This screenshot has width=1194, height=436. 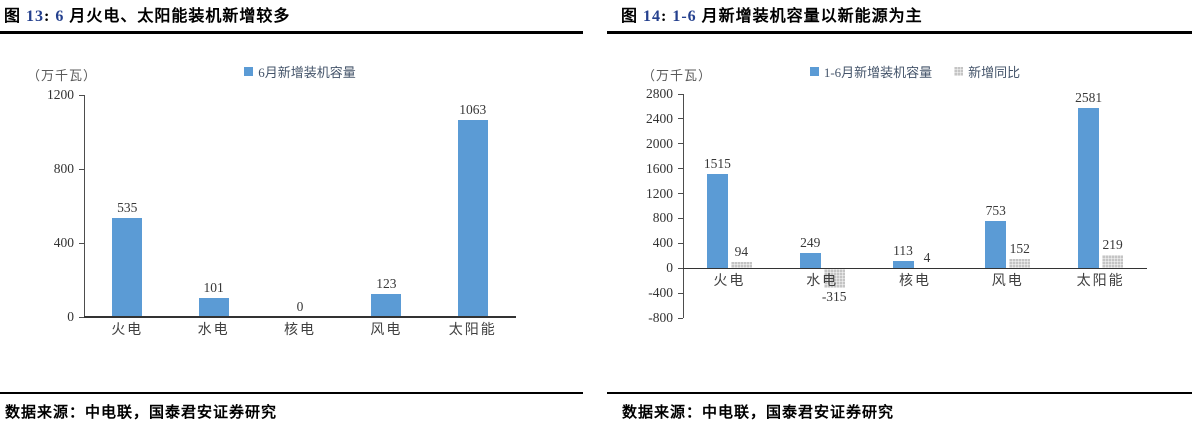 What do you see at coordinates (660, 293) in the screenshot?
I see `y-axis-tick-label: -400` at bounding box center [660, 293].